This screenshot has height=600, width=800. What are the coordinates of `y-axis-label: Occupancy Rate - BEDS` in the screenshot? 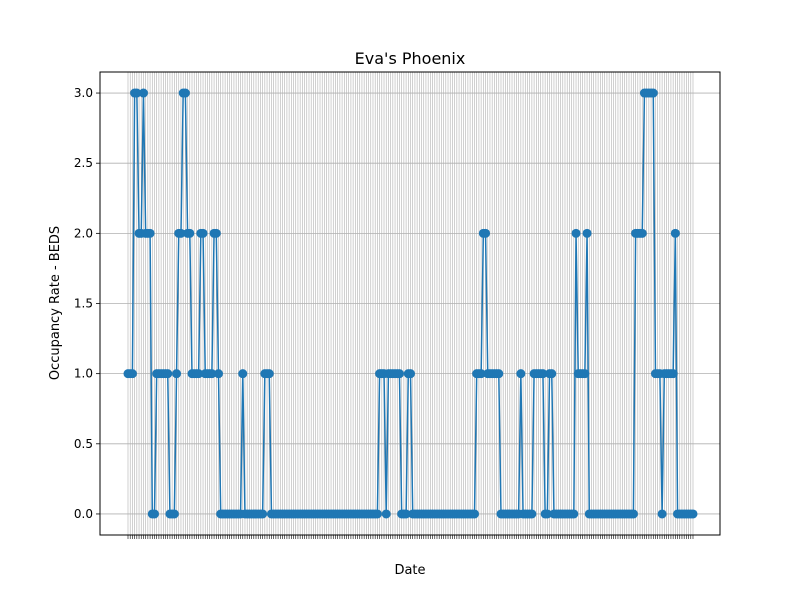 It's located at (55, 303).